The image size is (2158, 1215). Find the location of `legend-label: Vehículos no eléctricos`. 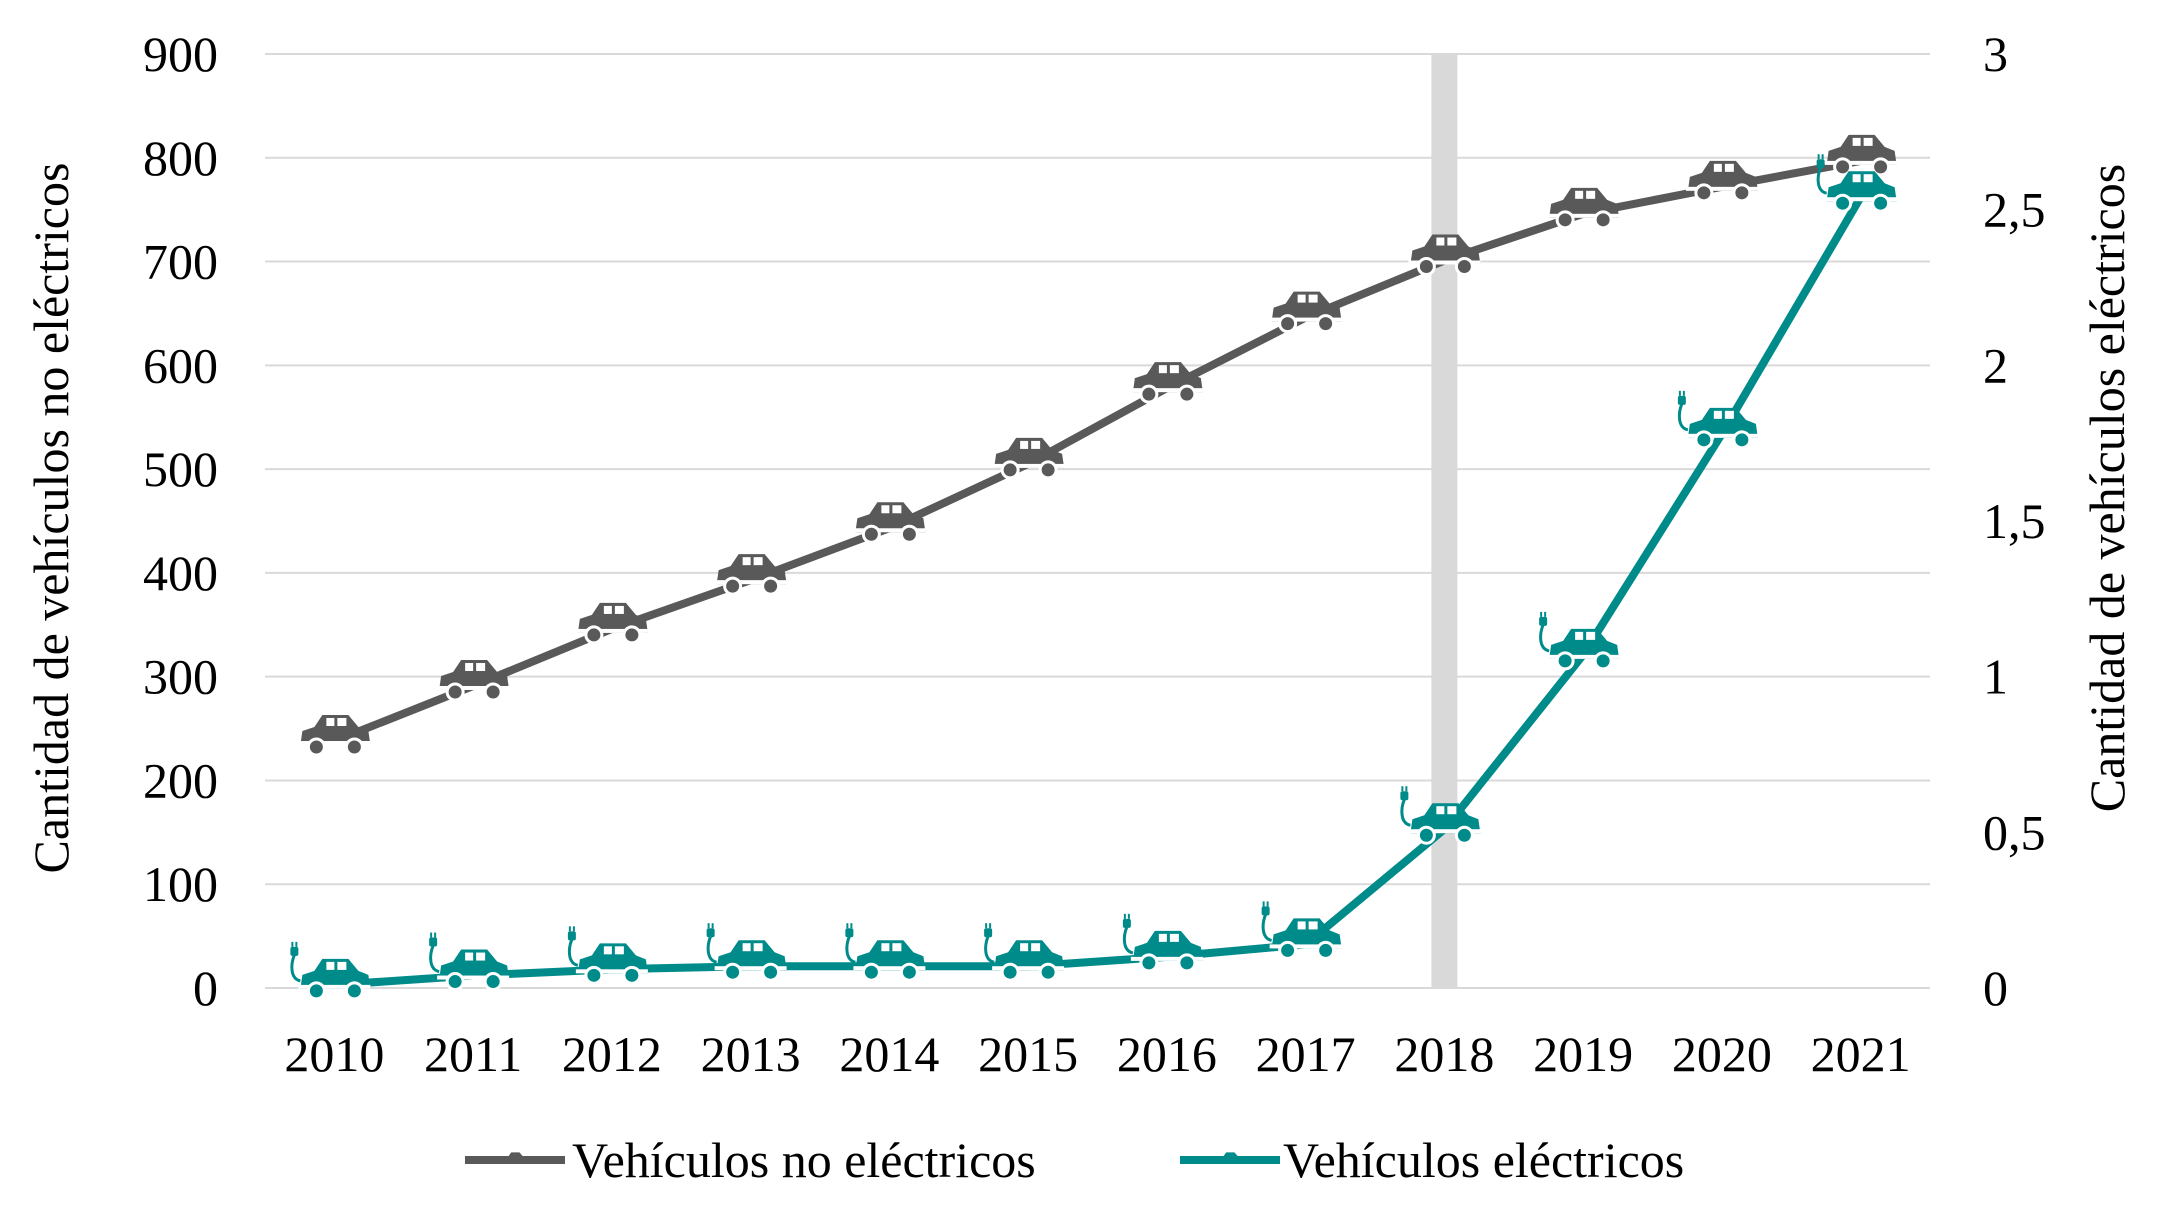

legend-label: Vehículos no eléctricos is located at coordinates (804, 1160).